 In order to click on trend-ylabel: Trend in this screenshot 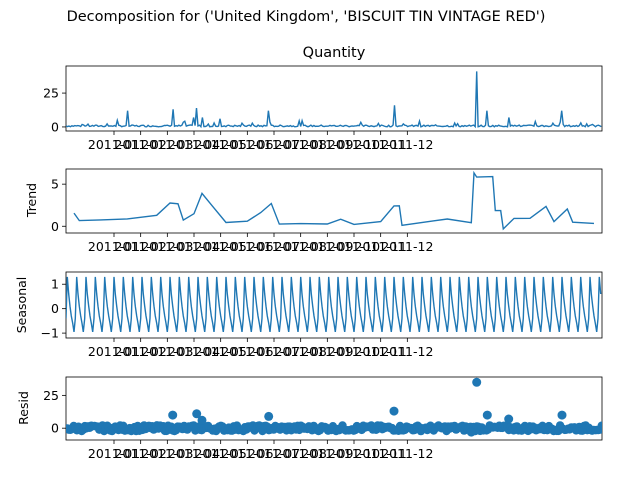, I will do `click(31, 200)`.